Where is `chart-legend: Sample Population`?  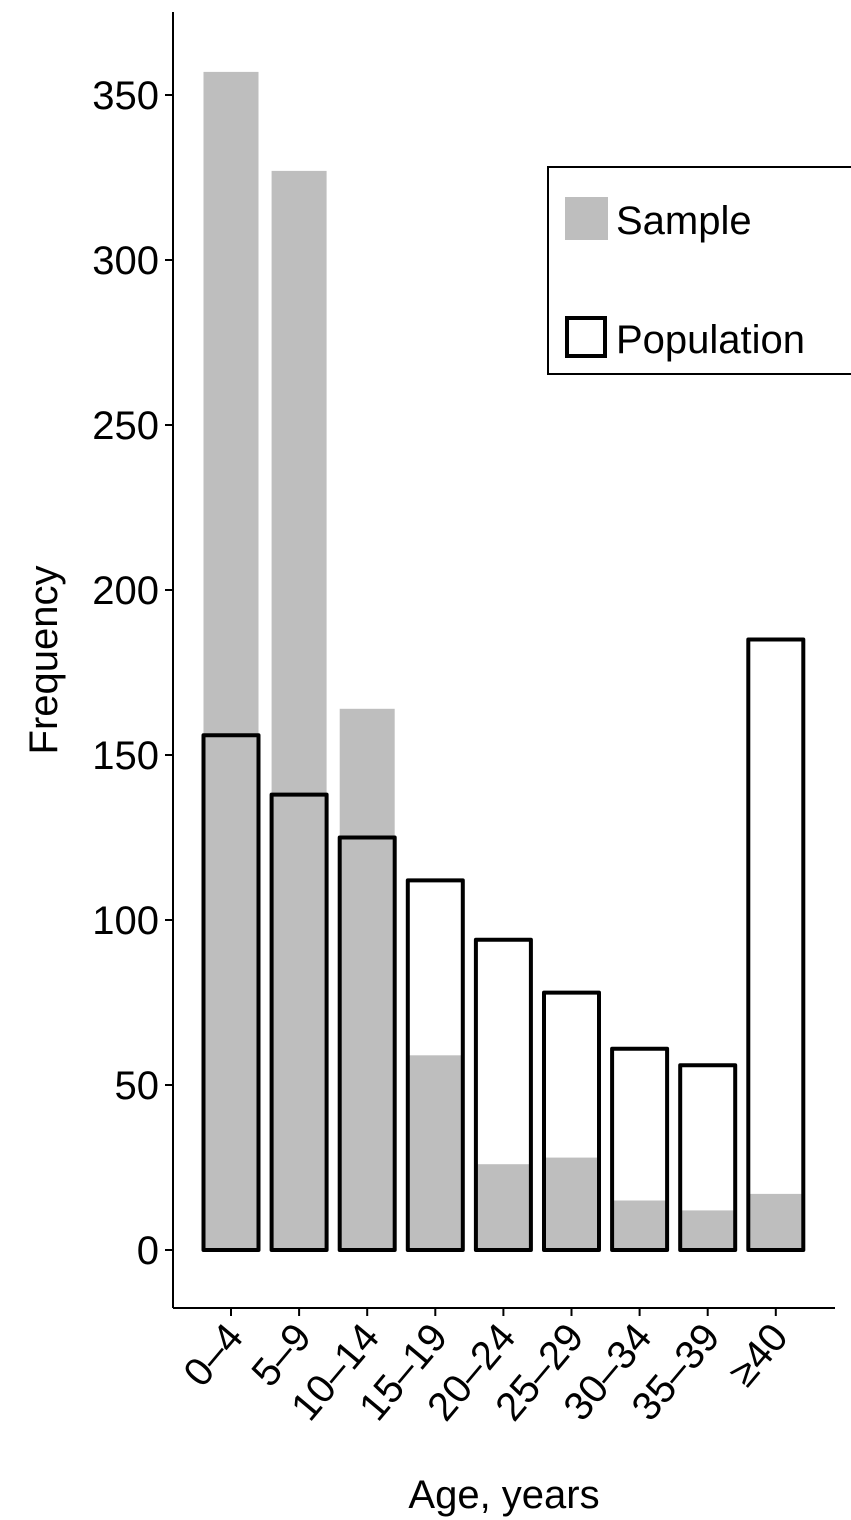
chart-legend: Sample Population is located at coordinates (699, 270).